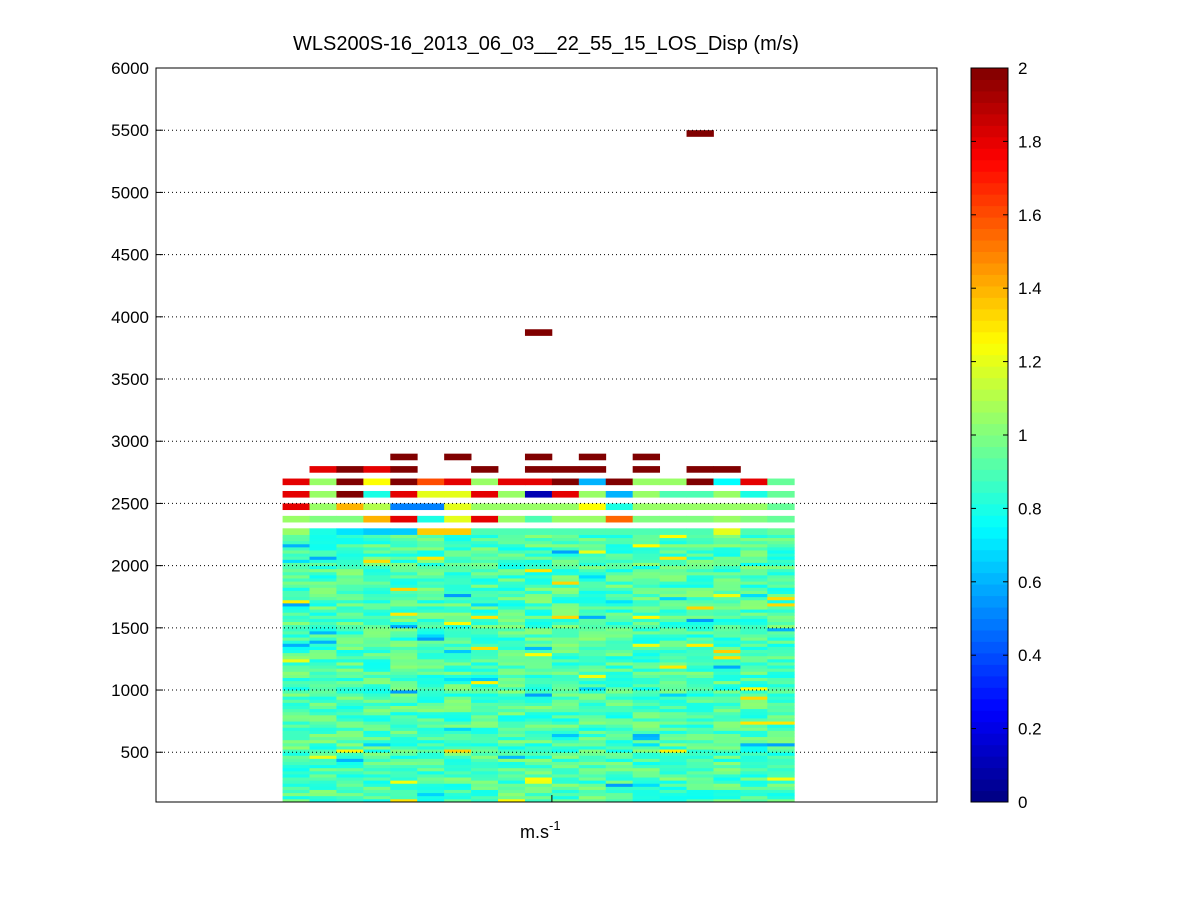 The width and height of the screenshot is (1201, 901). Describe the element at coordinates (989, 280) in the screenshot. I see `colorbar-band` at that location.